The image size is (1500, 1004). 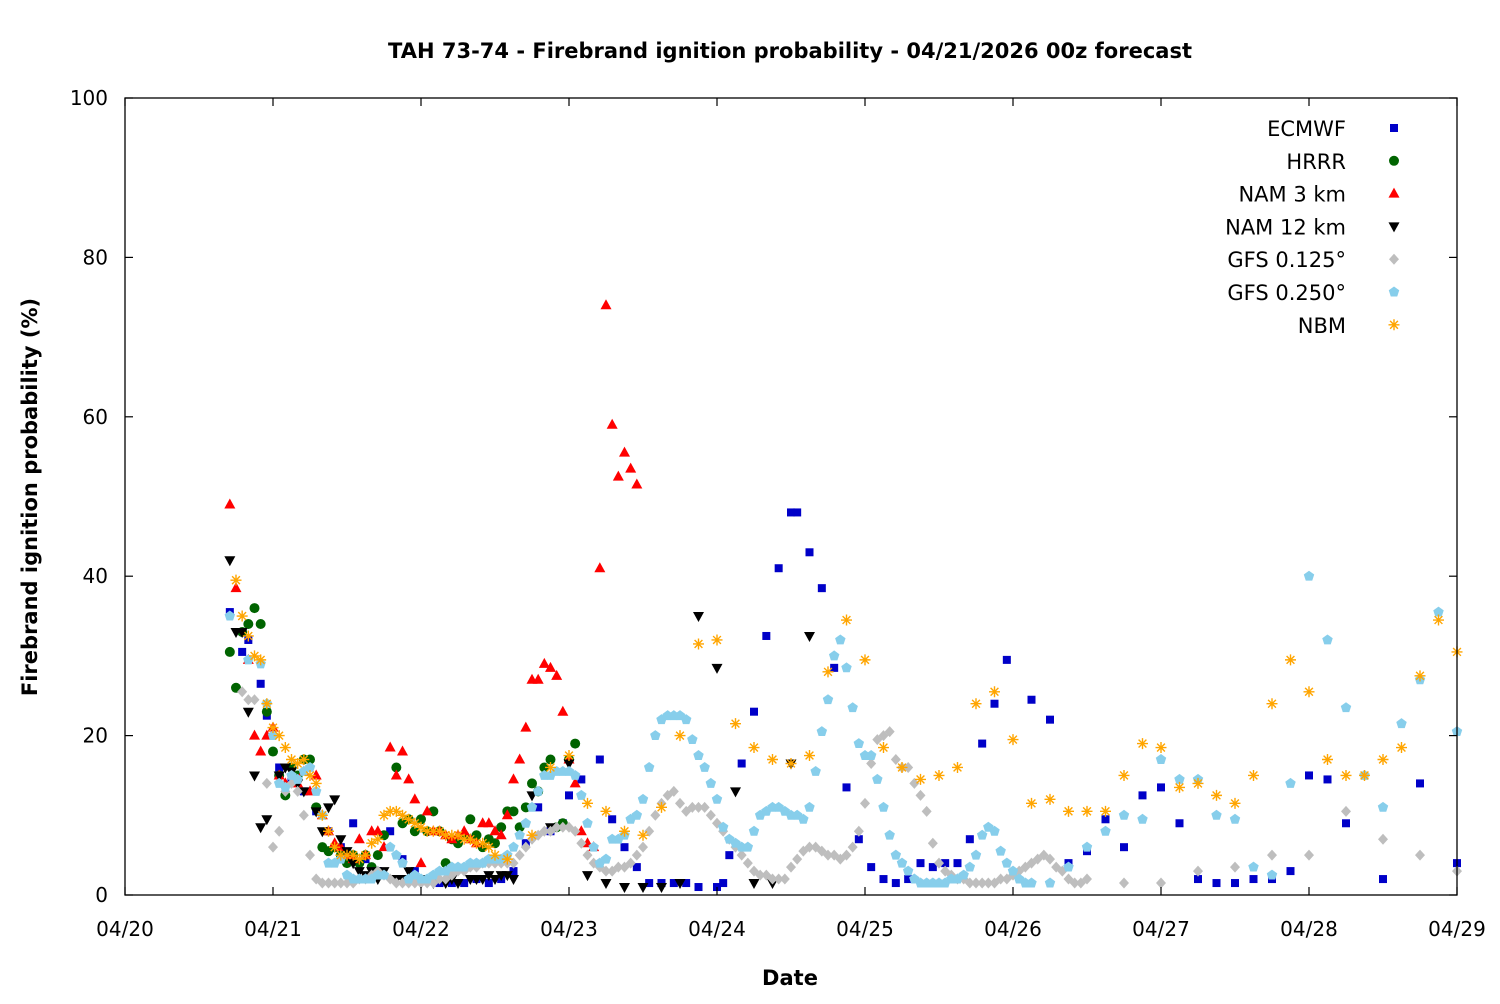 What do you see at coordinates (1457, 929) in the screenshot?
I see `x-tick-label: 04/29` at bounding box center [1457, 929].